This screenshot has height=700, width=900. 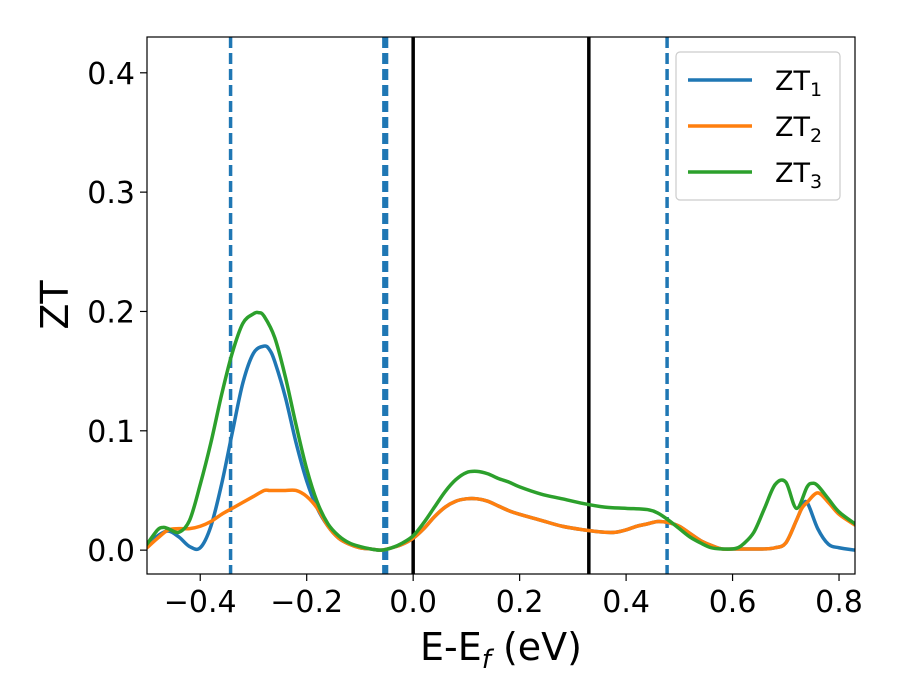 I want to click on legend-label-zt1: ZT1, so click(x=798, y=83).